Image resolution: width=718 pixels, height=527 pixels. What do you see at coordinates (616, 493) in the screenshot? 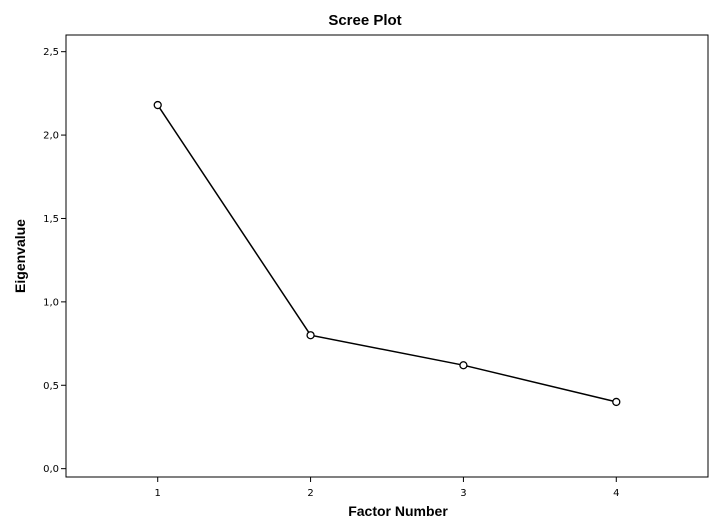
I see `x-tick-label: 4` at bounding box center [616, 493].